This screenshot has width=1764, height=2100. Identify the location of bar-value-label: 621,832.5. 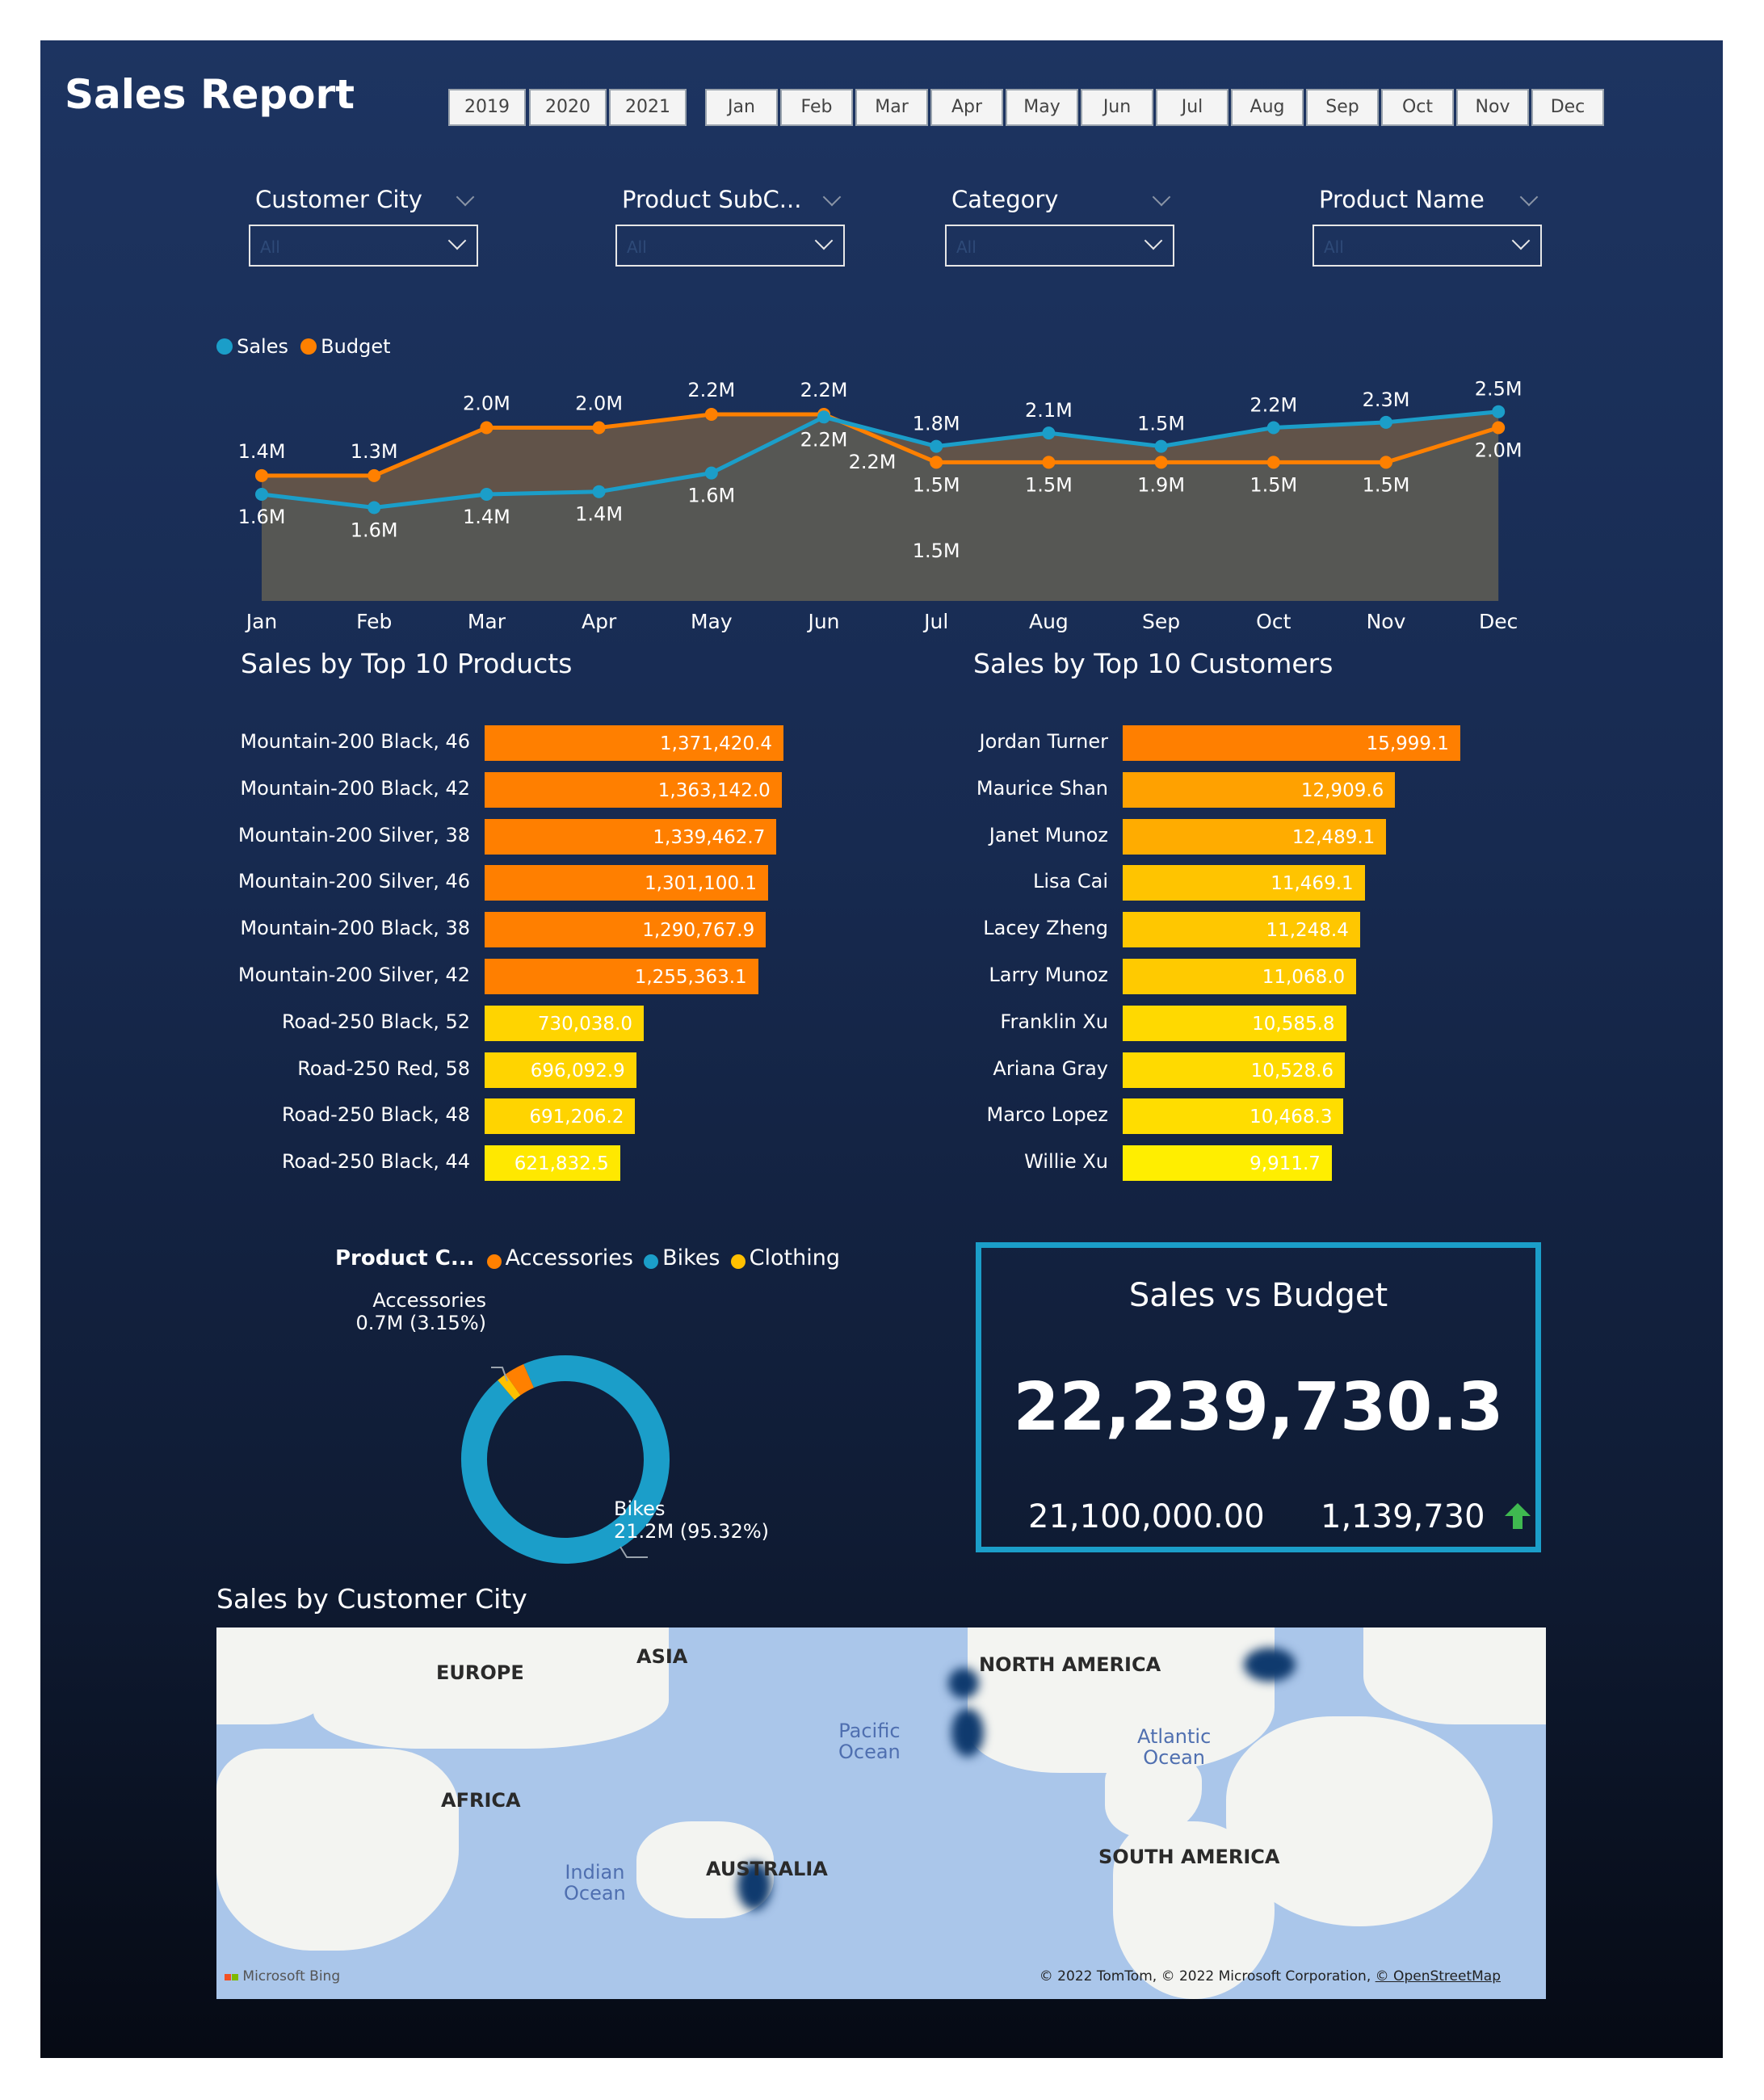
(562, 1164).